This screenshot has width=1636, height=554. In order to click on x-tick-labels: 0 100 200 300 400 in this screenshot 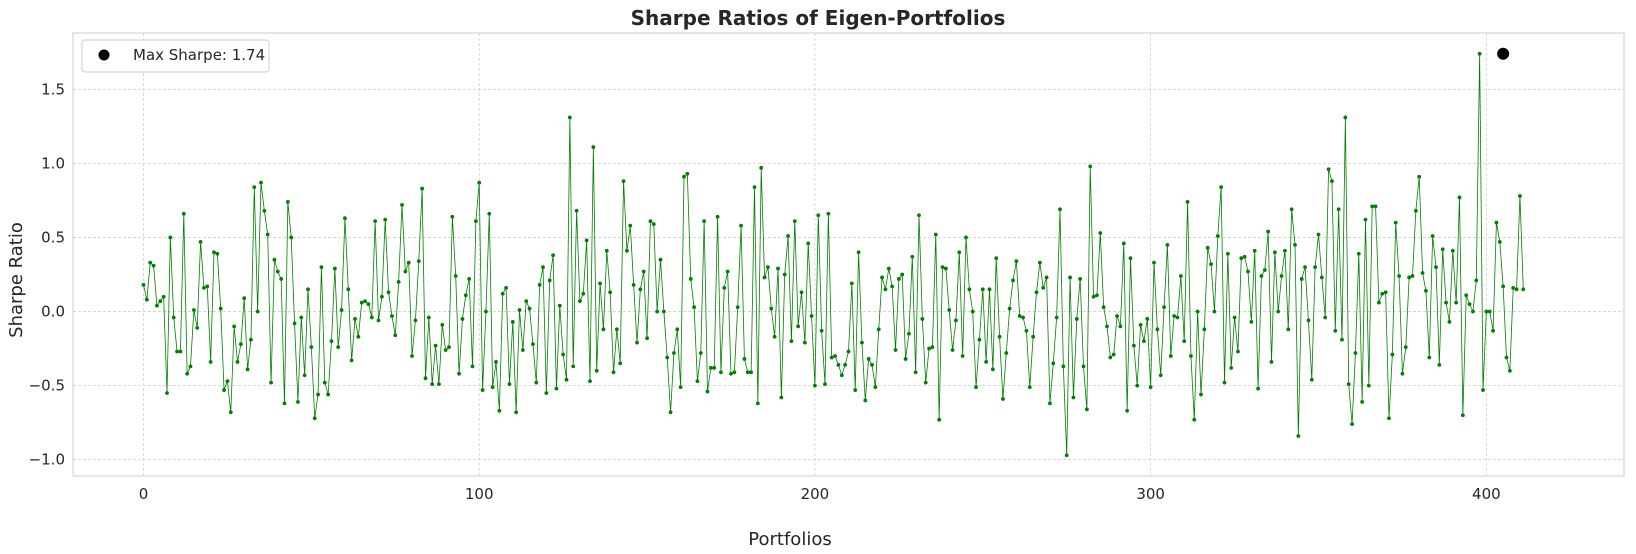, I will do `click(820, 494)`.